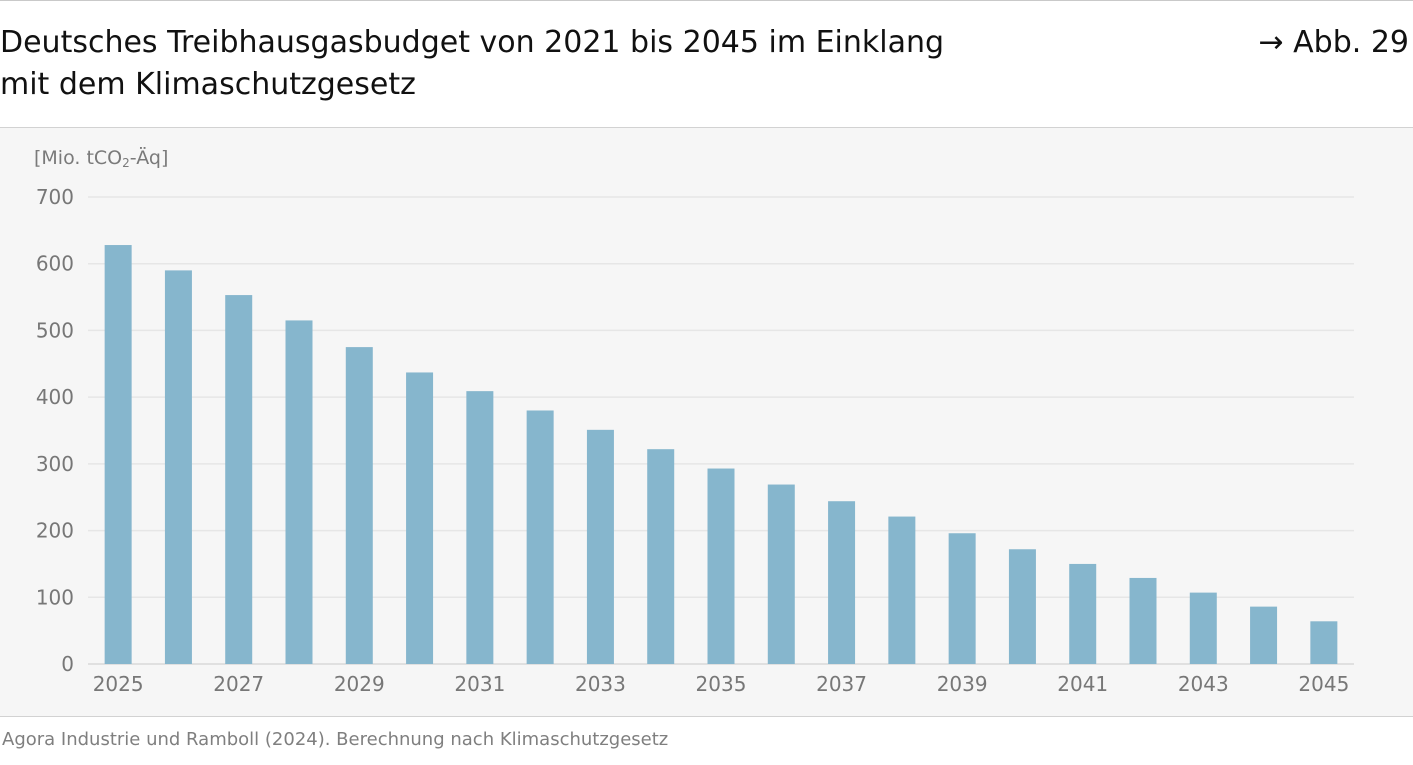  Describe the element at coordinates (600, 684) in the screenshot. I see `x-tick-label: 2033` at that location.